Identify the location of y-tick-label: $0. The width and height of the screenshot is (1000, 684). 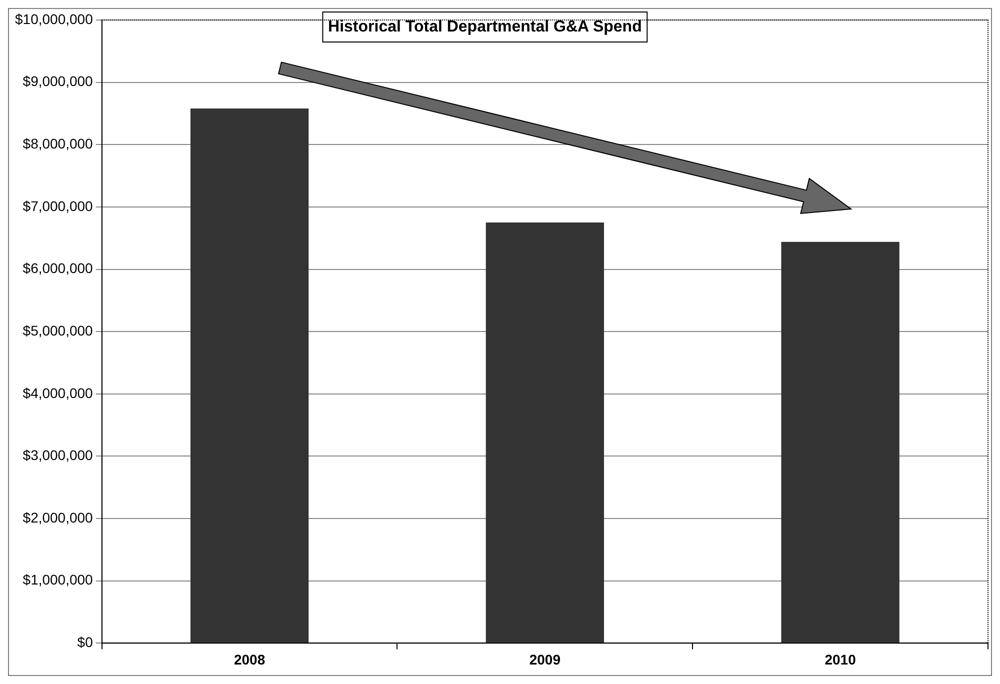
(85, 642).